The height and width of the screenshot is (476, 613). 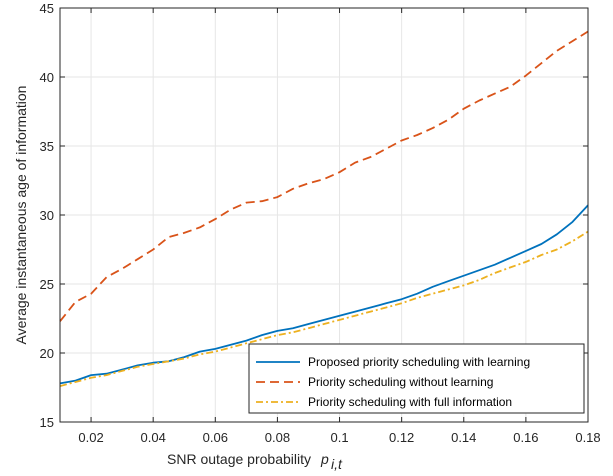 I want to click on x-tick-label: 0.14, so click(x=463, y=437).